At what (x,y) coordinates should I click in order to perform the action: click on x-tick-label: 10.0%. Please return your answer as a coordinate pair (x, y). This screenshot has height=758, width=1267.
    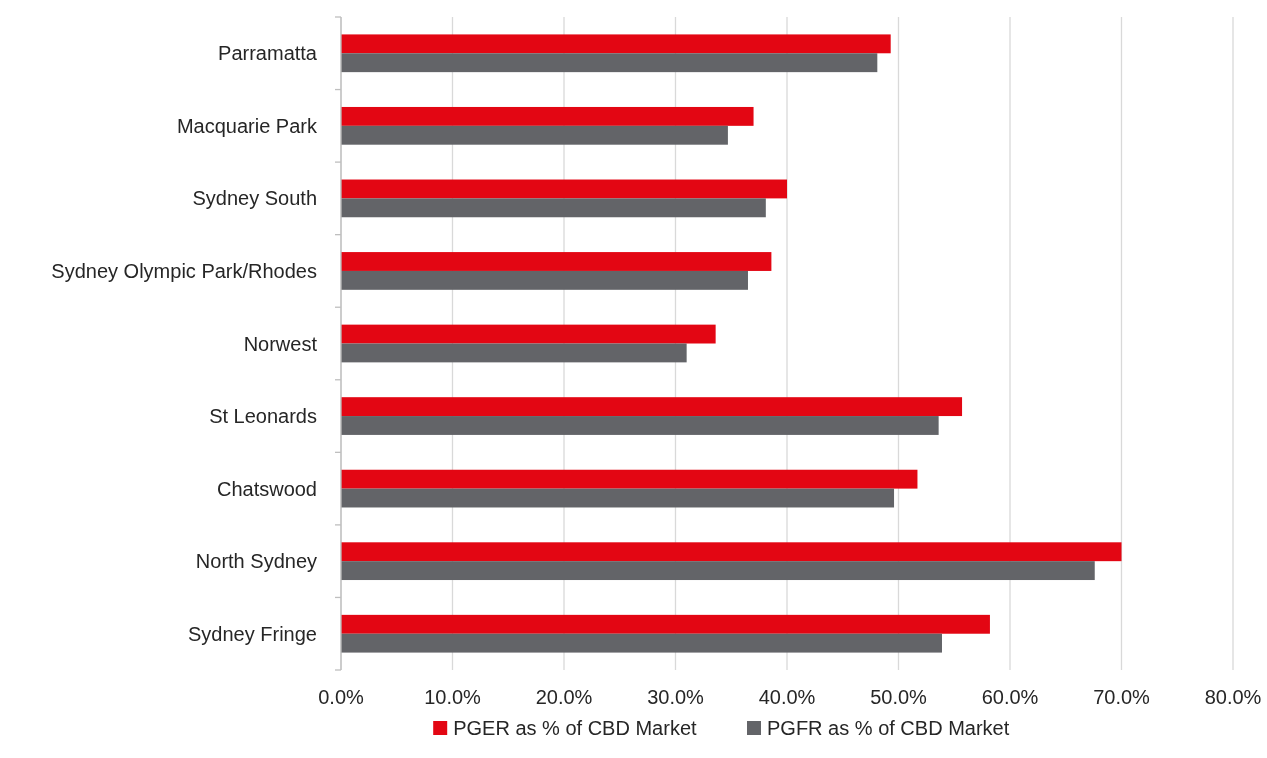
    Looking at the image, I should click on (453, 697).